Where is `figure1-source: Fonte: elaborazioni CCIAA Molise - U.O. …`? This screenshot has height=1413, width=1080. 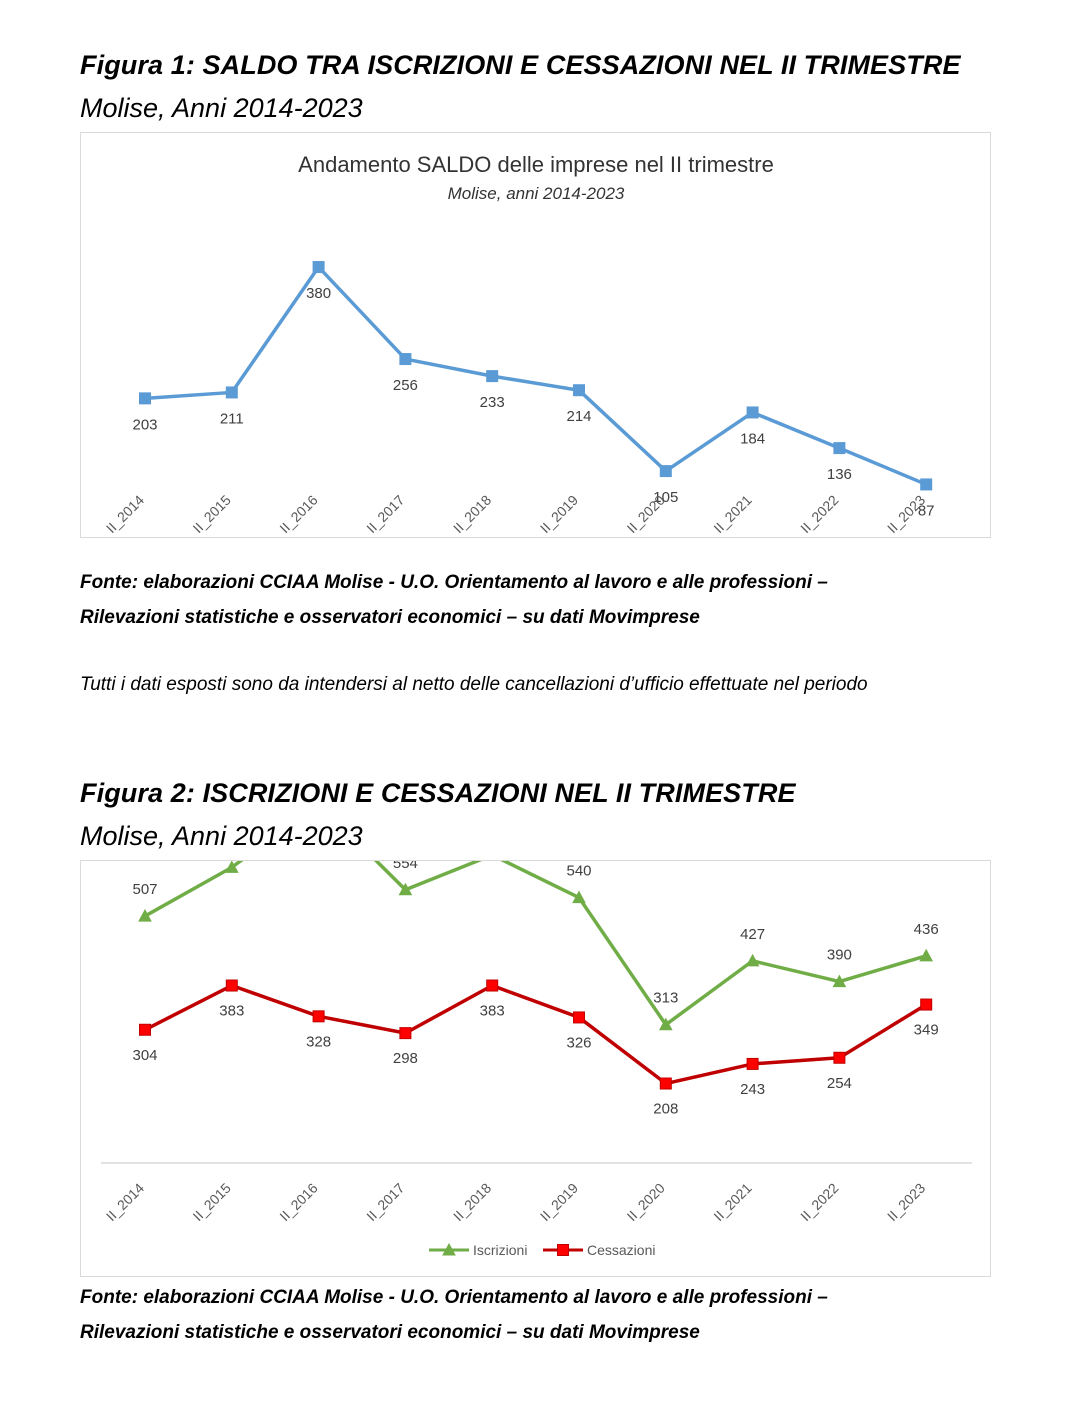
figure1-source: Fonte: elaborazioni CCIAA Molise - U.O. … is located at coordinates (560, 600).